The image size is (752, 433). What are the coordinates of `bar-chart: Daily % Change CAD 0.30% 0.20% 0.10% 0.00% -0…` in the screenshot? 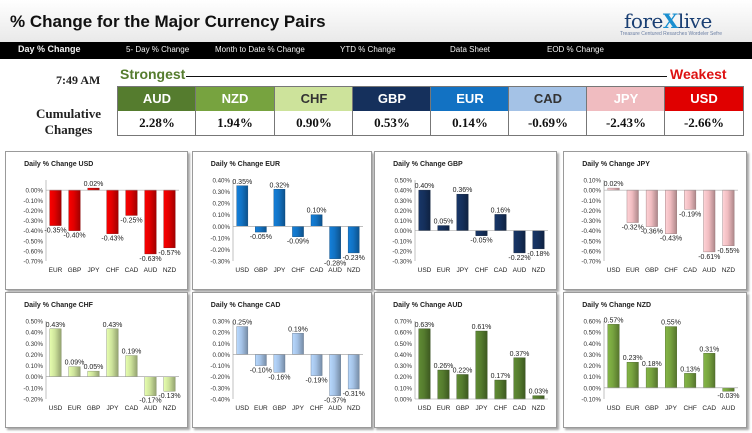 It's located at (287, 357).